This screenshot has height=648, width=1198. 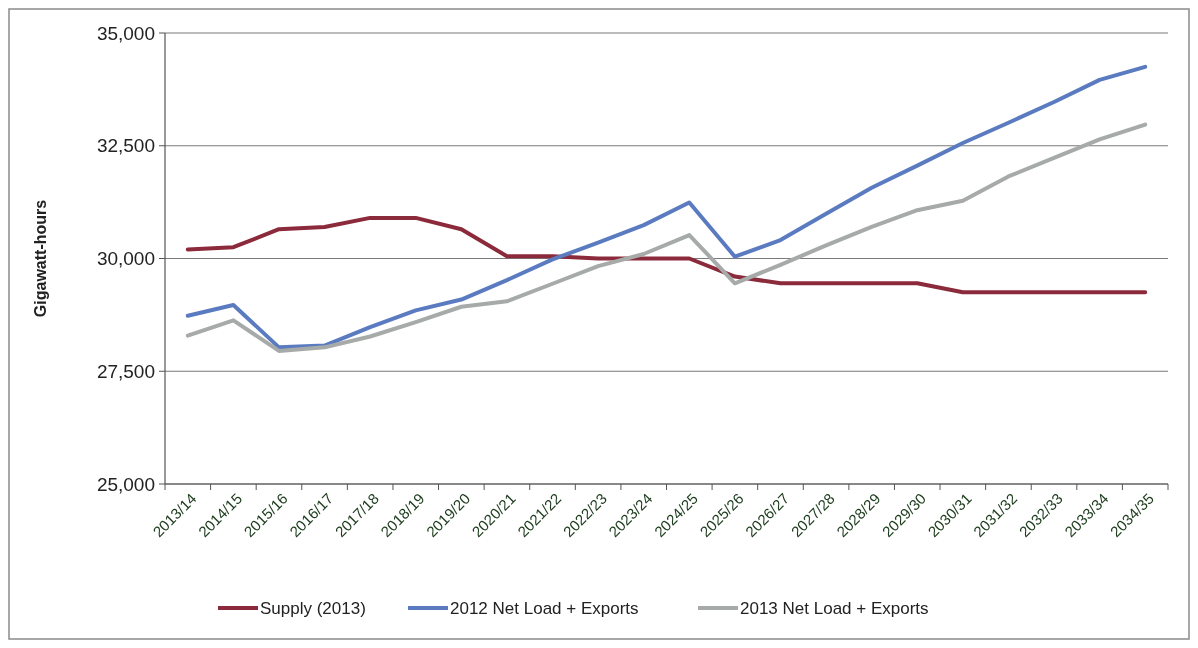 What do you see at coordinates (544, 608) in the screenshot?
I see `legend-label: 2012 Net Load + Exports` at bounding box center [544, 608].